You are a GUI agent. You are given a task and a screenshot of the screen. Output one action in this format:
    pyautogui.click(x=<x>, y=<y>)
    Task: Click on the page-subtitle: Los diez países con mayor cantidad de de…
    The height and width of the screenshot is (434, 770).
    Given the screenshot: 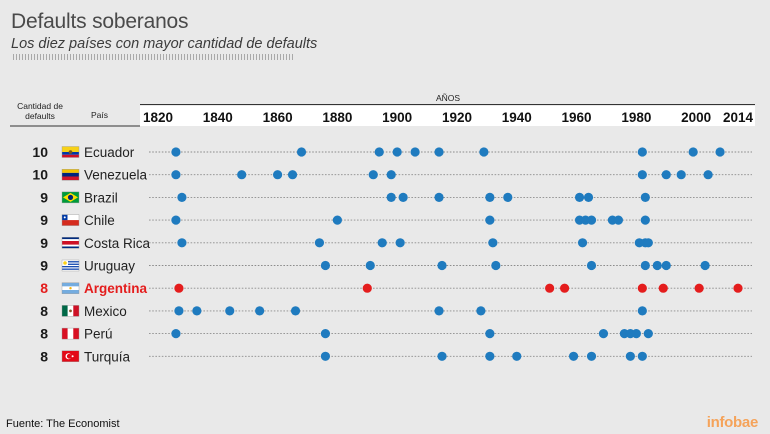 What is the action you would take?
    pyautogui.click(x=164, y=44)
    